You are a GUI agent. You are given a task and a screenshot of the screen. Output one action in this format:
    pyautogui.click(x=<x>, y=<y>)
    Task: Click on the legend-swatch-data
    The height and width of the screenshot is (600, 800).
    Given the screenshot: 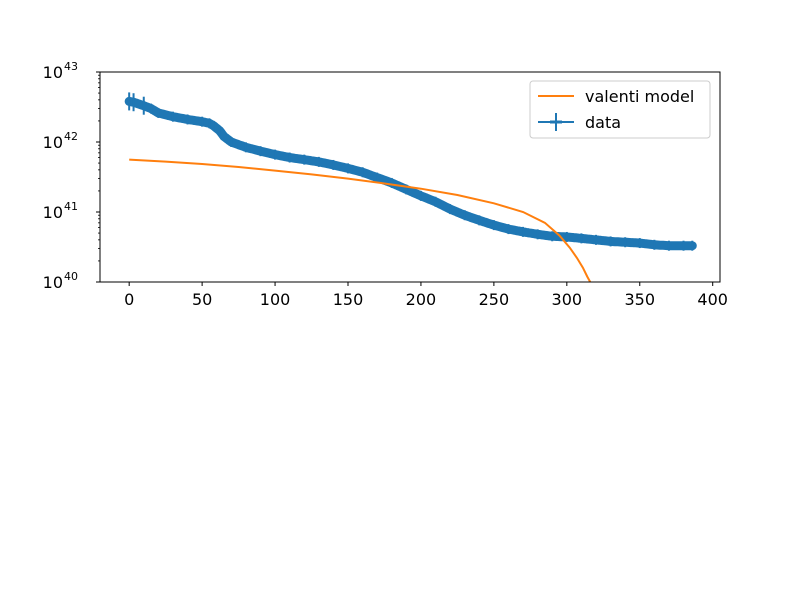 What is the action you would take?
    pyautogui.click(x=556, y=122)
    